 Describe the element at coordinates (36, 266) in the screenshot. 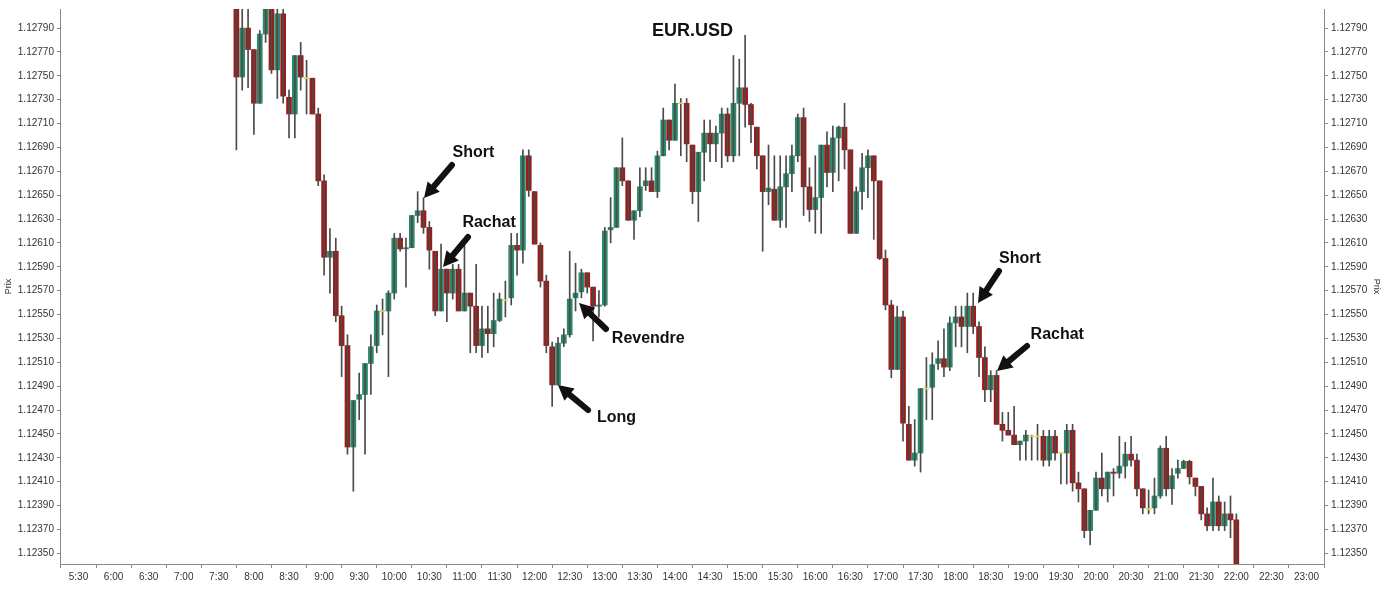

I see `y-tick-label: 1.12590` at that location.